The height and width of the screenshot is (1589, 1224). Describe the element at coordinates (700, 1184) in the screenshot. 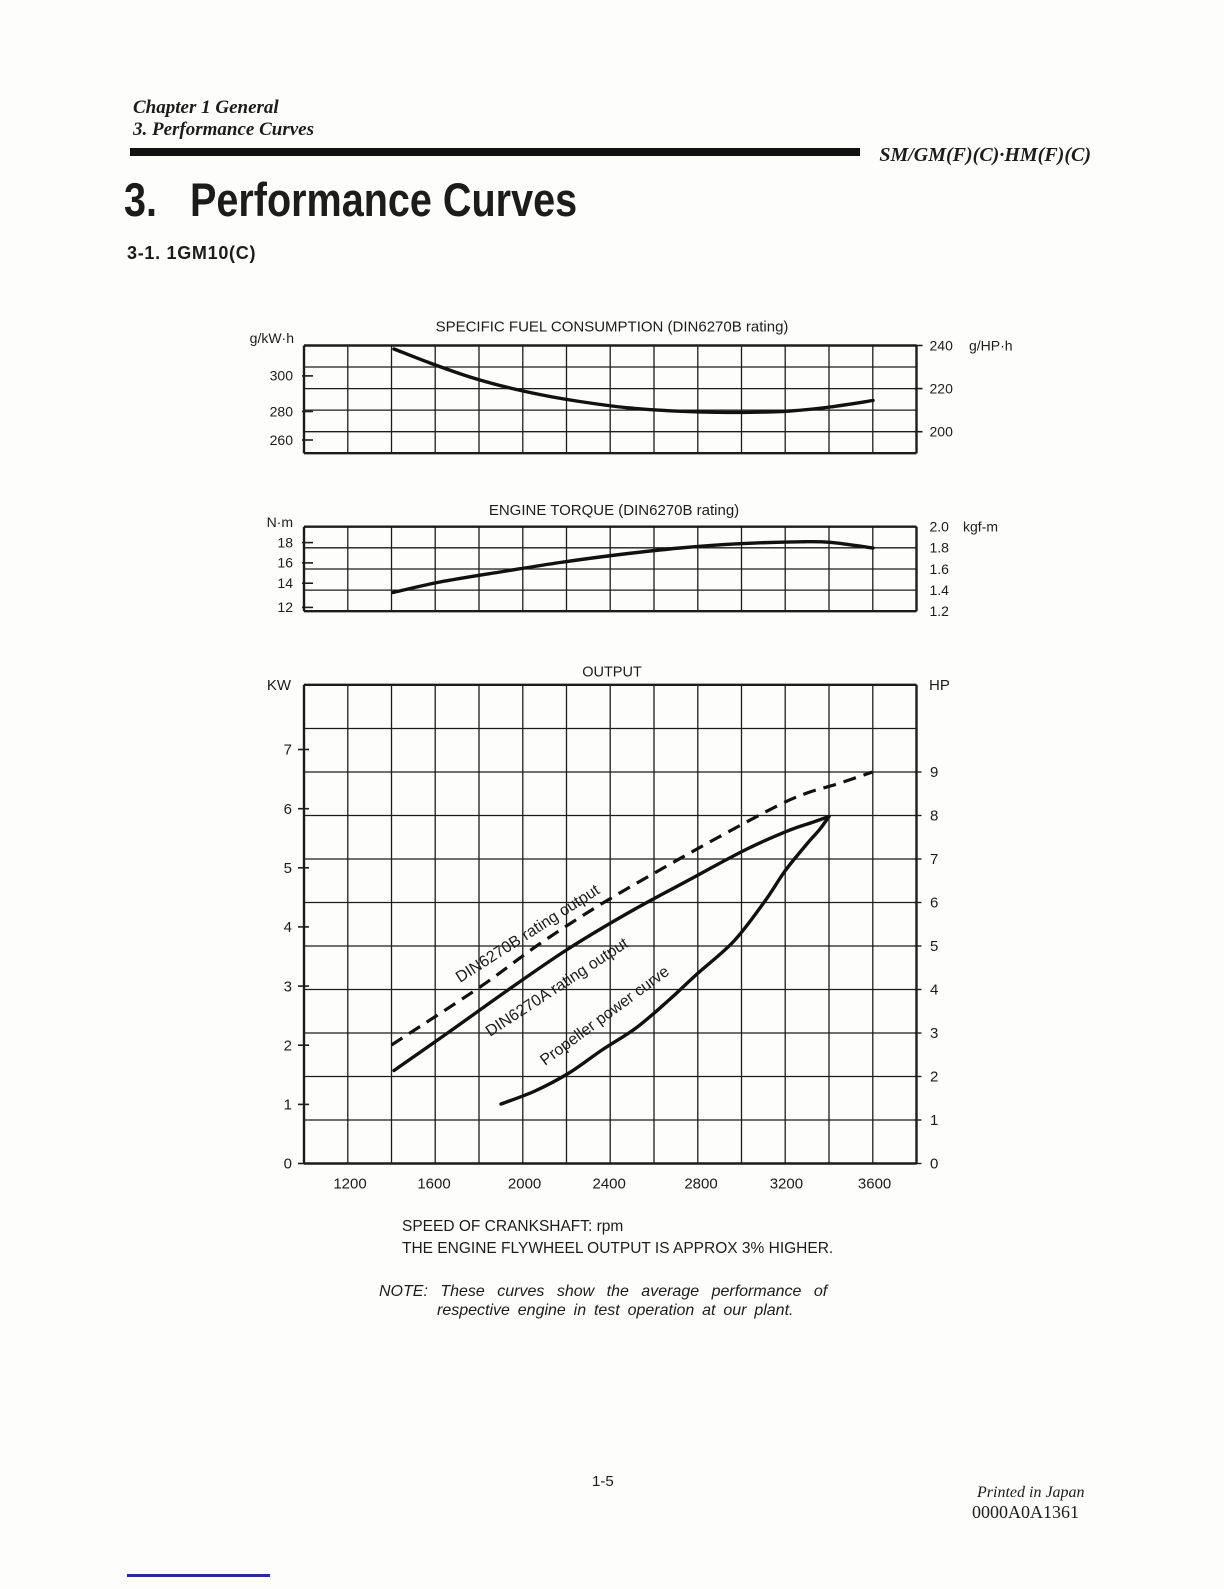

I see `svg-text: 2800` at that location.